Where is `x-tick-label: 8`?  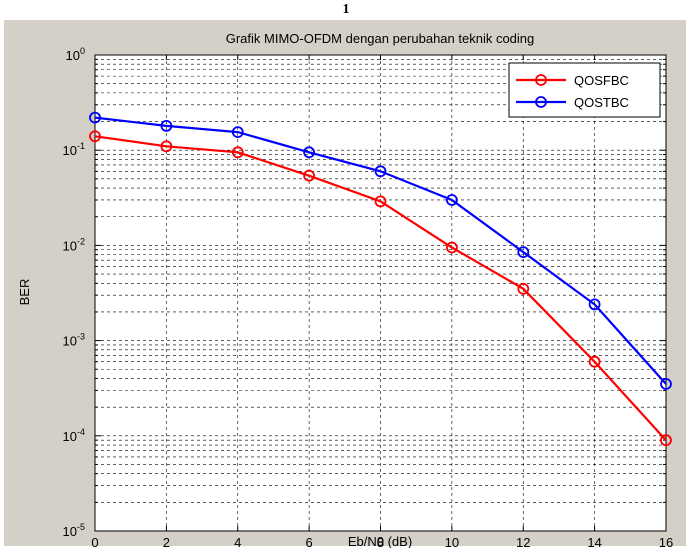
x-tick-label: 8 is located at coordinates (380, 541).